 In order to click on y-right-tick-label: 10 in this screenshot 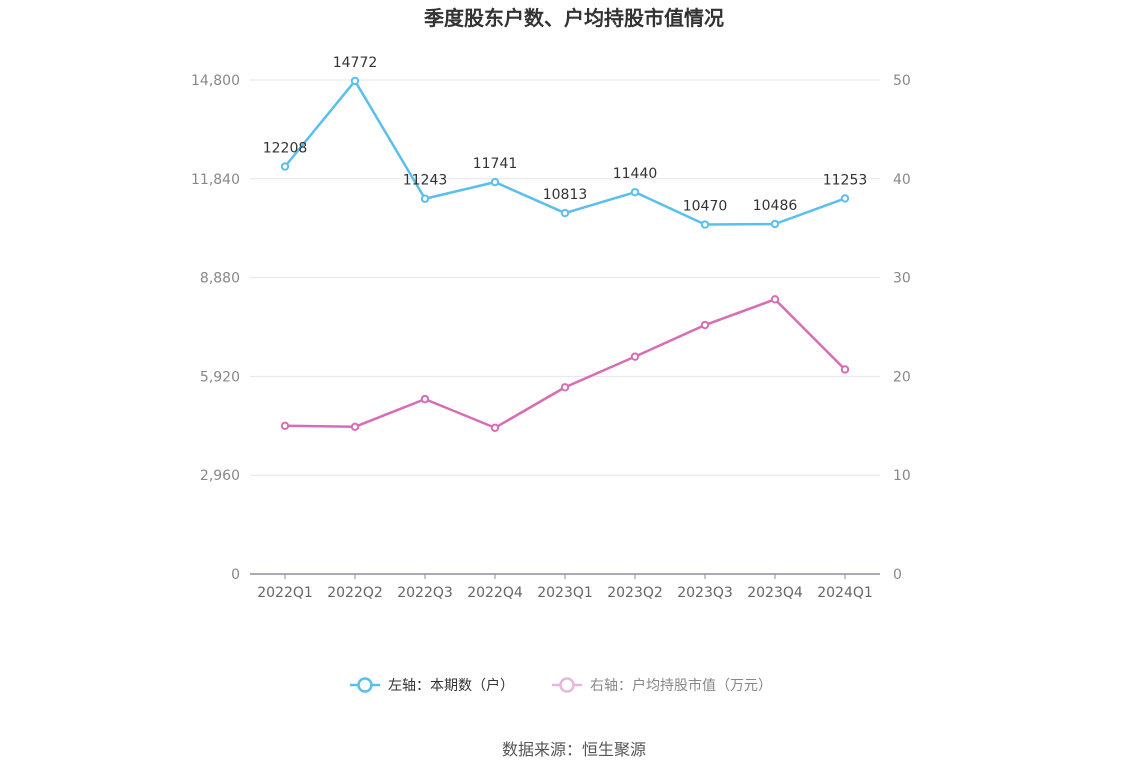, I will do `click(902, 476)`.